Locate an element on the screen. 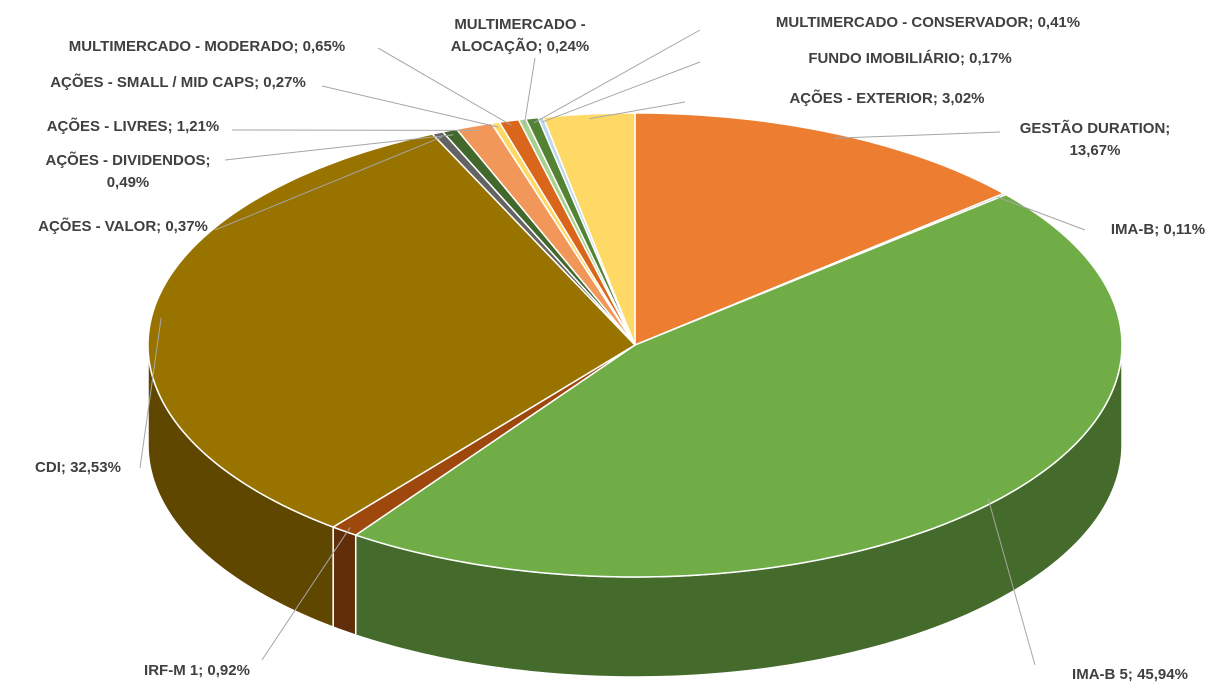 The width and height of the screenshot is (1227, 687). data-label: GESTÃO DURATION; 13,67% is located at coordinates (1095, 140).